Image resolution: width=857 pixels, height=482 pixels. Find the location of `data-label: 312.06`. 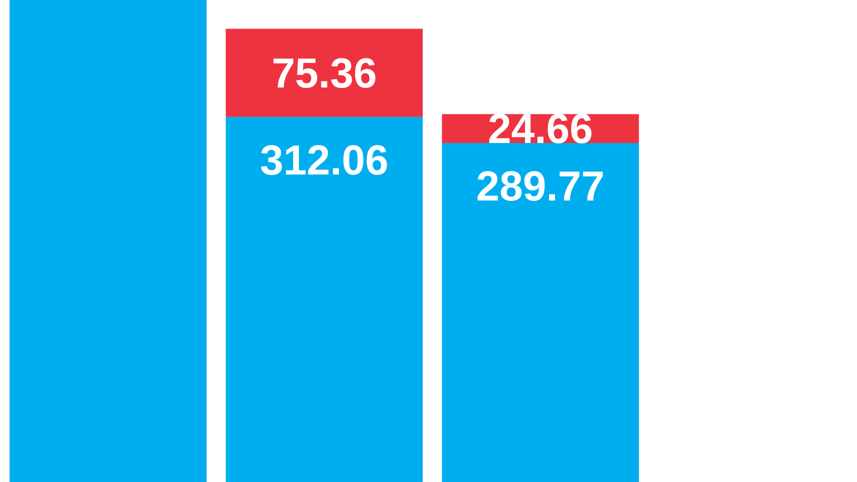

data-label: 312.06 is located at coordinates (324, 160).